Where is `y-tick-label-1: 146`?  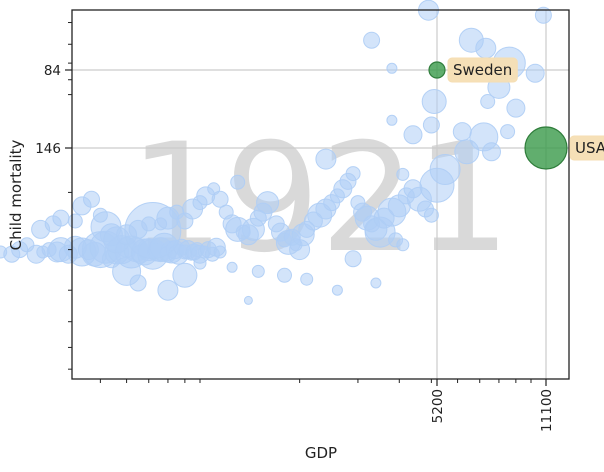
y-tick-label-1: 146 is located at coordinates (48, 149).